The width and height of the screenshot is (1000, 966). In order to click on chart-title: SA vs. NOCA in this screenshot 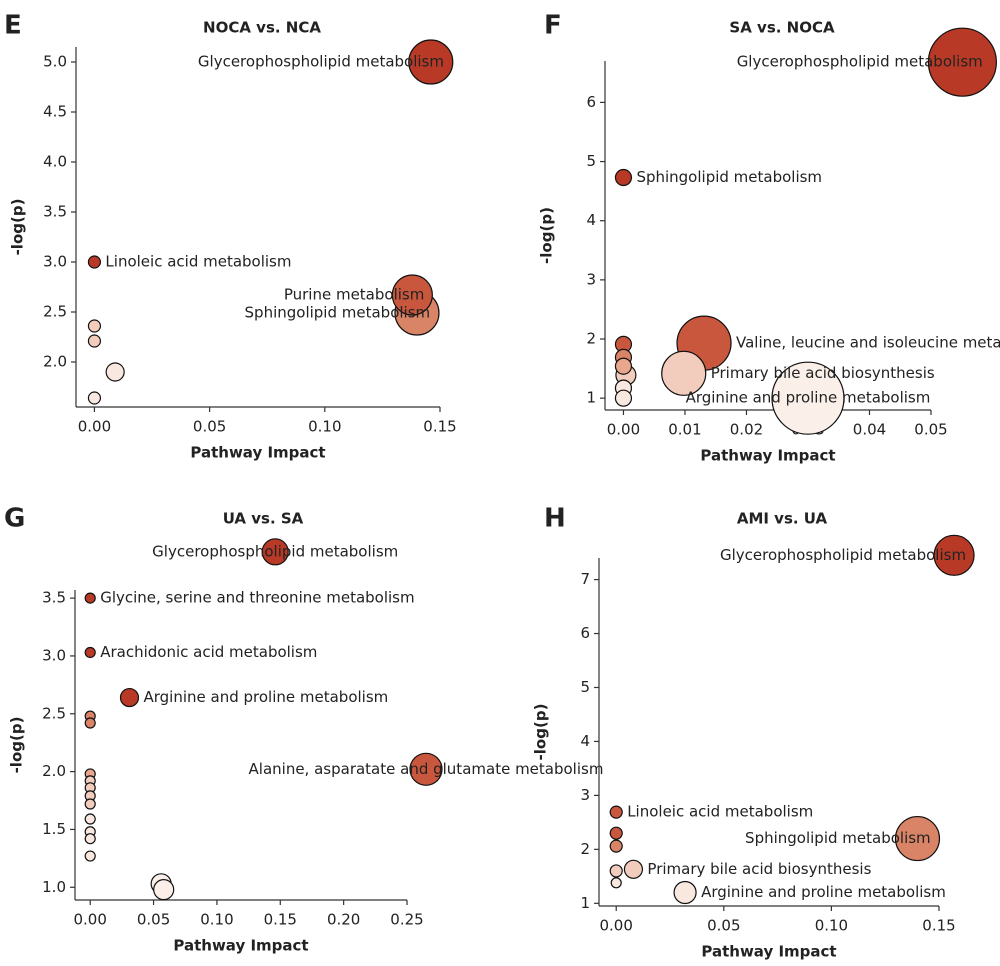, I will do `click(782, 28)`.